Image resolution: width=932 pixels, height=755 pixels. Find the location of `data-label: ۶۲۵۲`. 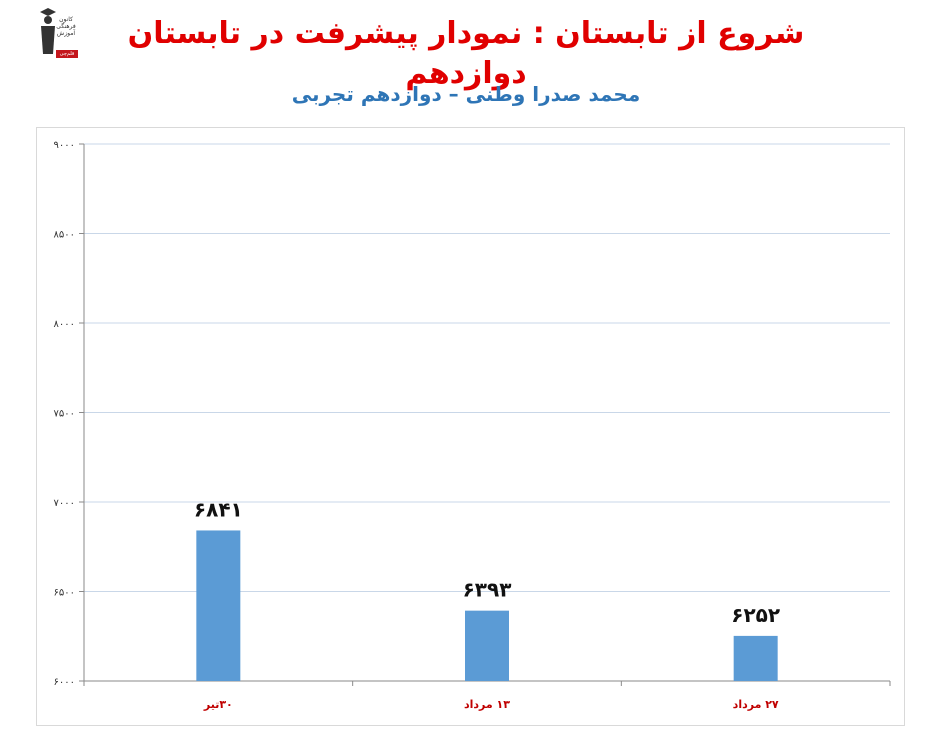

data-label: ۶۲۵۲ is located at coordinates (755, 615).